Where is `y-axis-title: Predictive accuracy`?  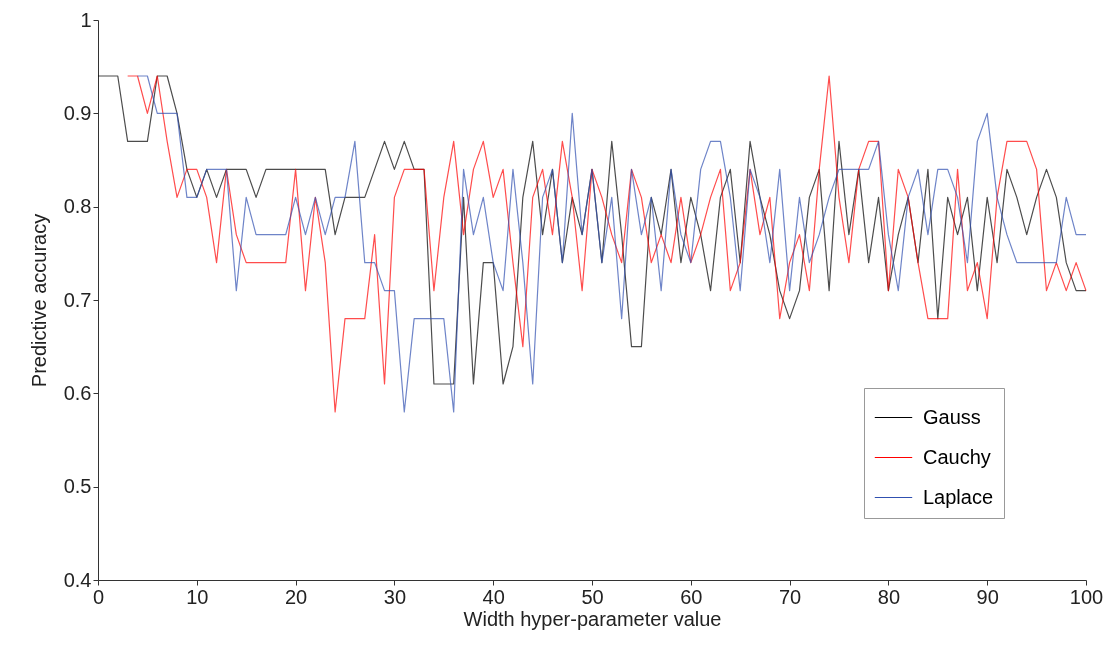 y-axis-title: Predictive accuracy is located at coordinates (38, 300).